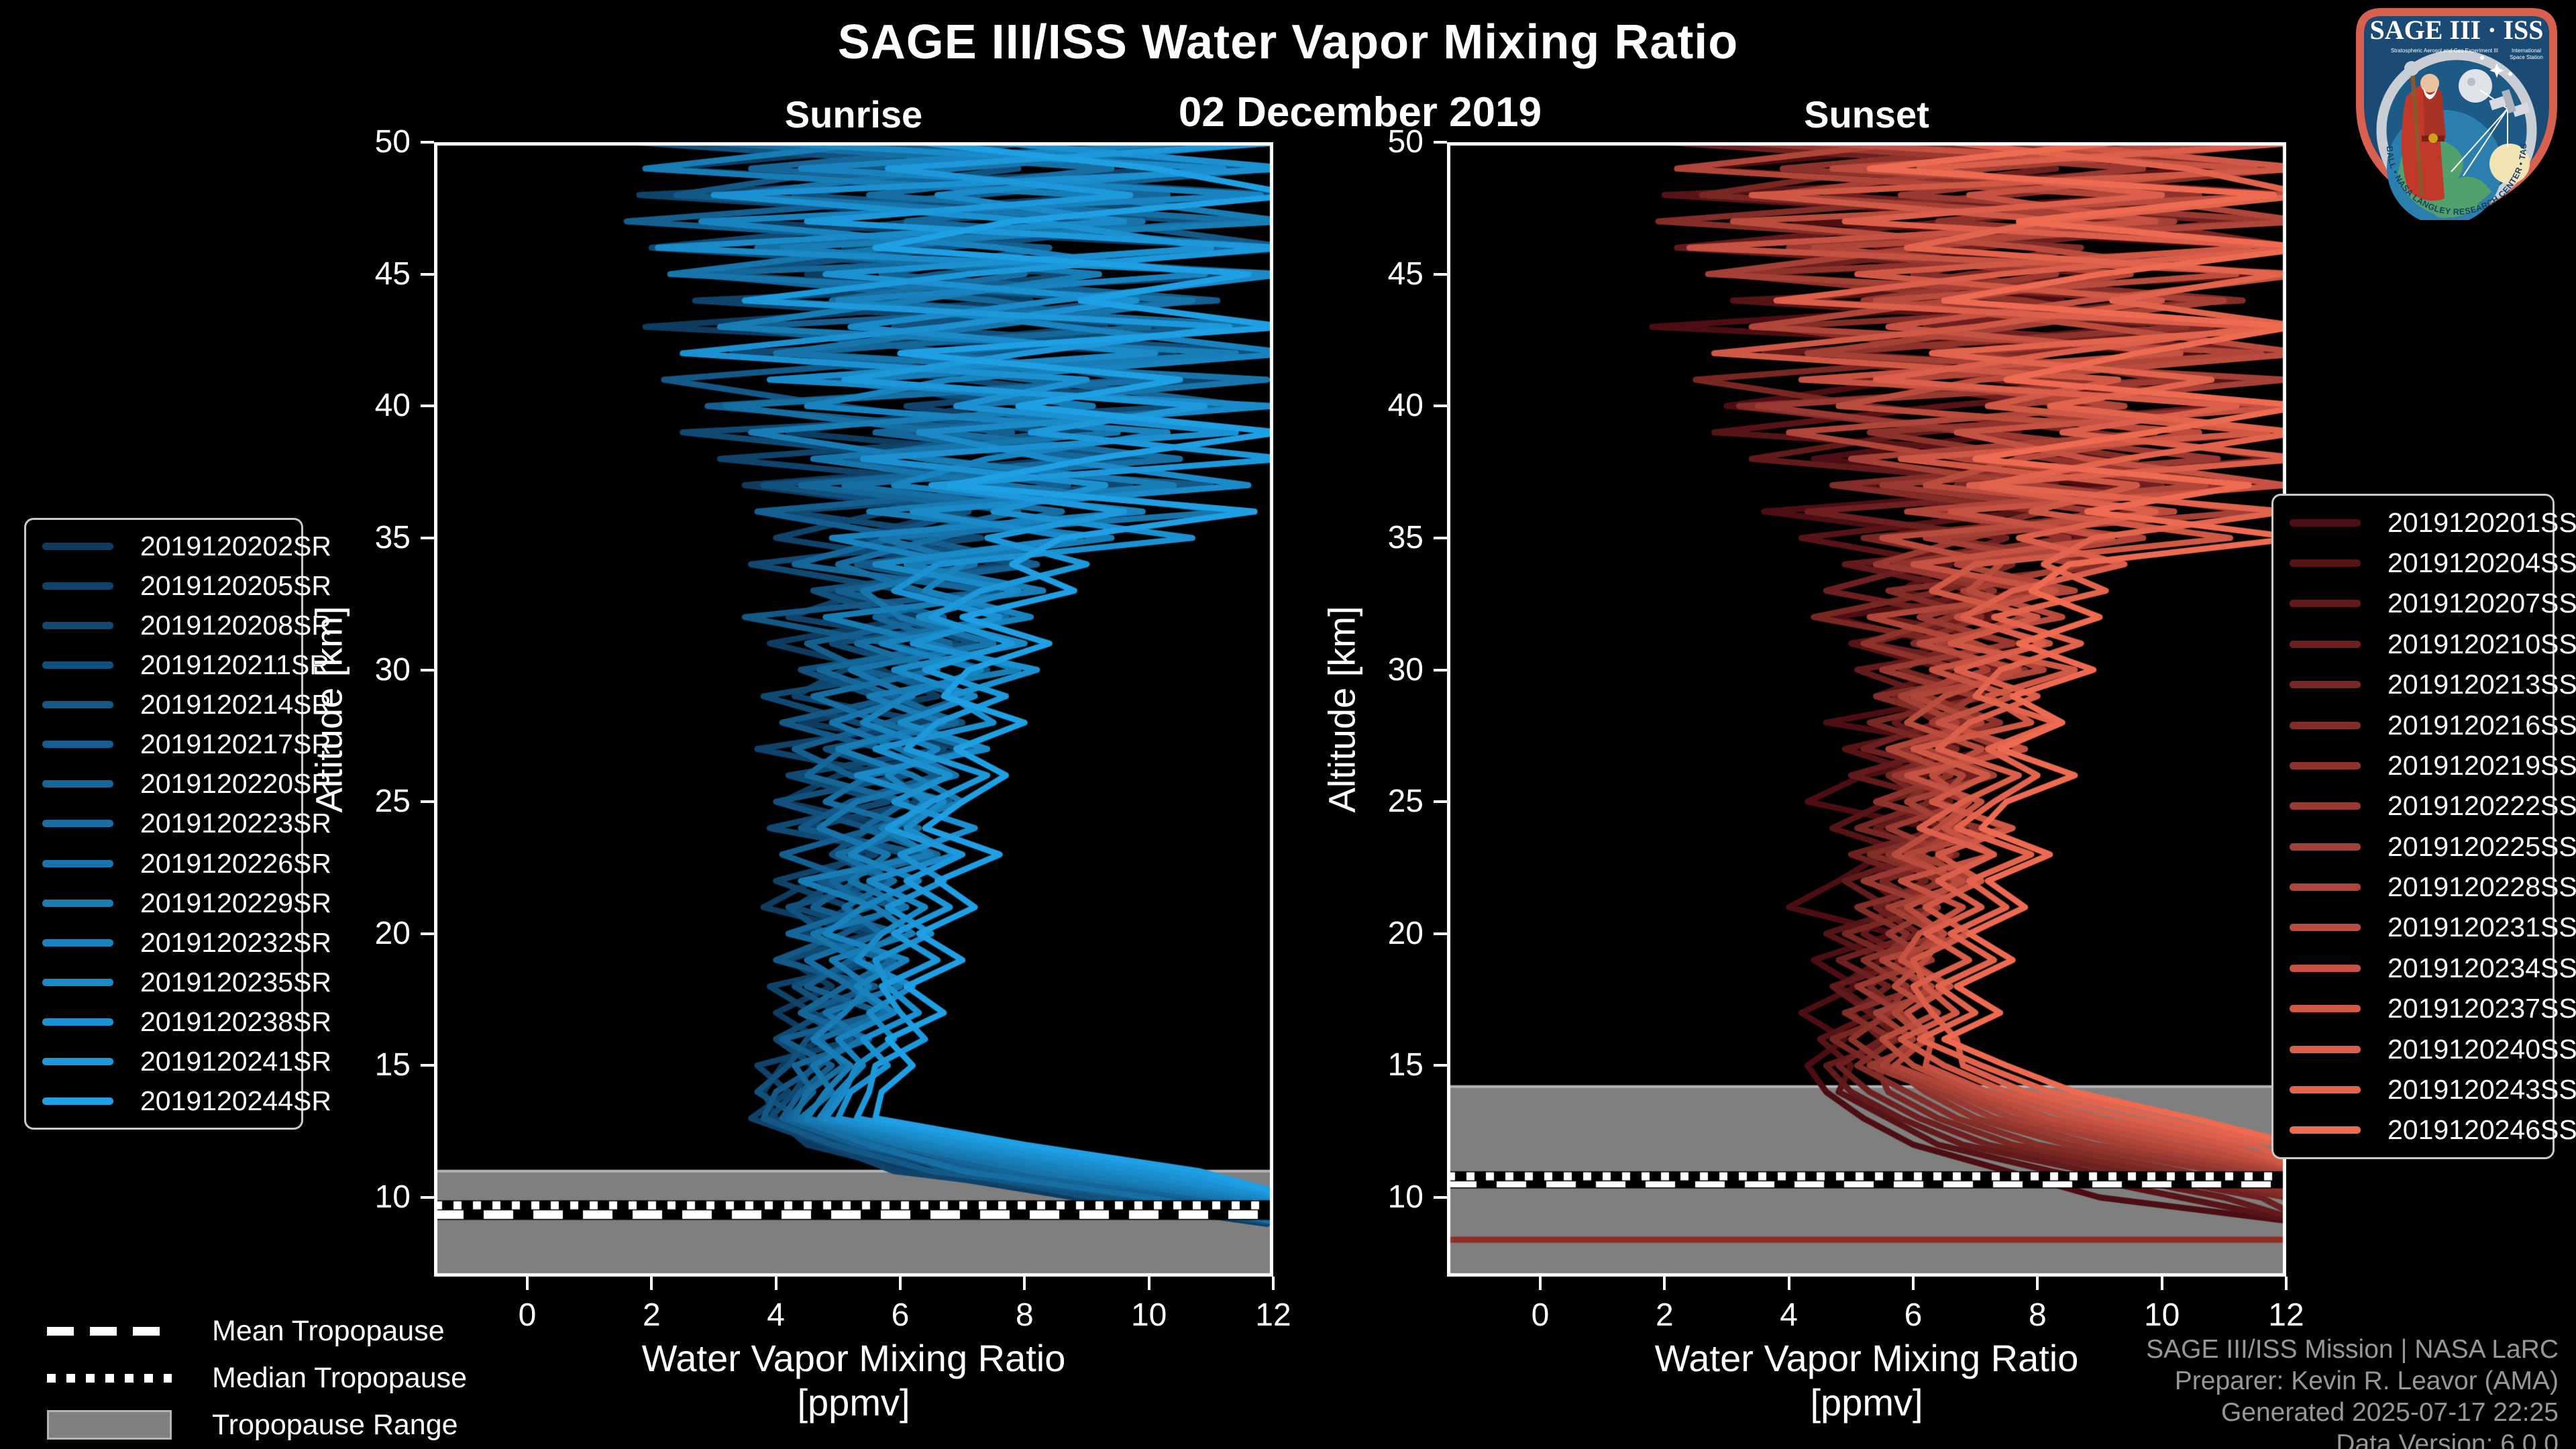  Describe the element at coordinates (2430, 563) in the screenshot. I see `legend-item: 2019120204SS` at that location.